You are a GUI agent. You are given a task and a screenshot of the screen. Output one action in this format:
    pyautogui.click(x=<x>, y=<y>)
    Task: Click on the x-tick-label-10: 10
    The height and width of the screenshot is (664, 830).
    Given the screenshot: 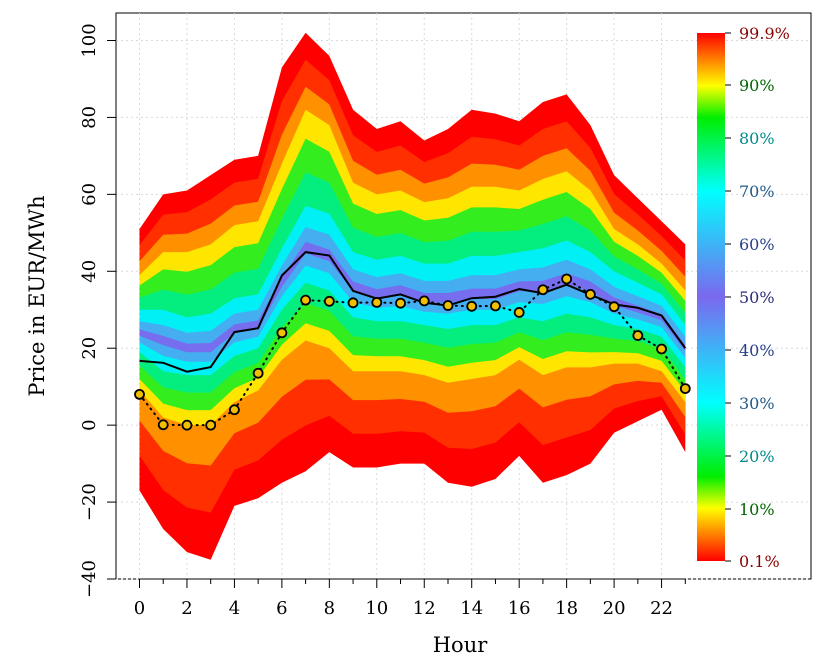 What is the action you would take?
    pyautogui.click(x=376, y=608)
    